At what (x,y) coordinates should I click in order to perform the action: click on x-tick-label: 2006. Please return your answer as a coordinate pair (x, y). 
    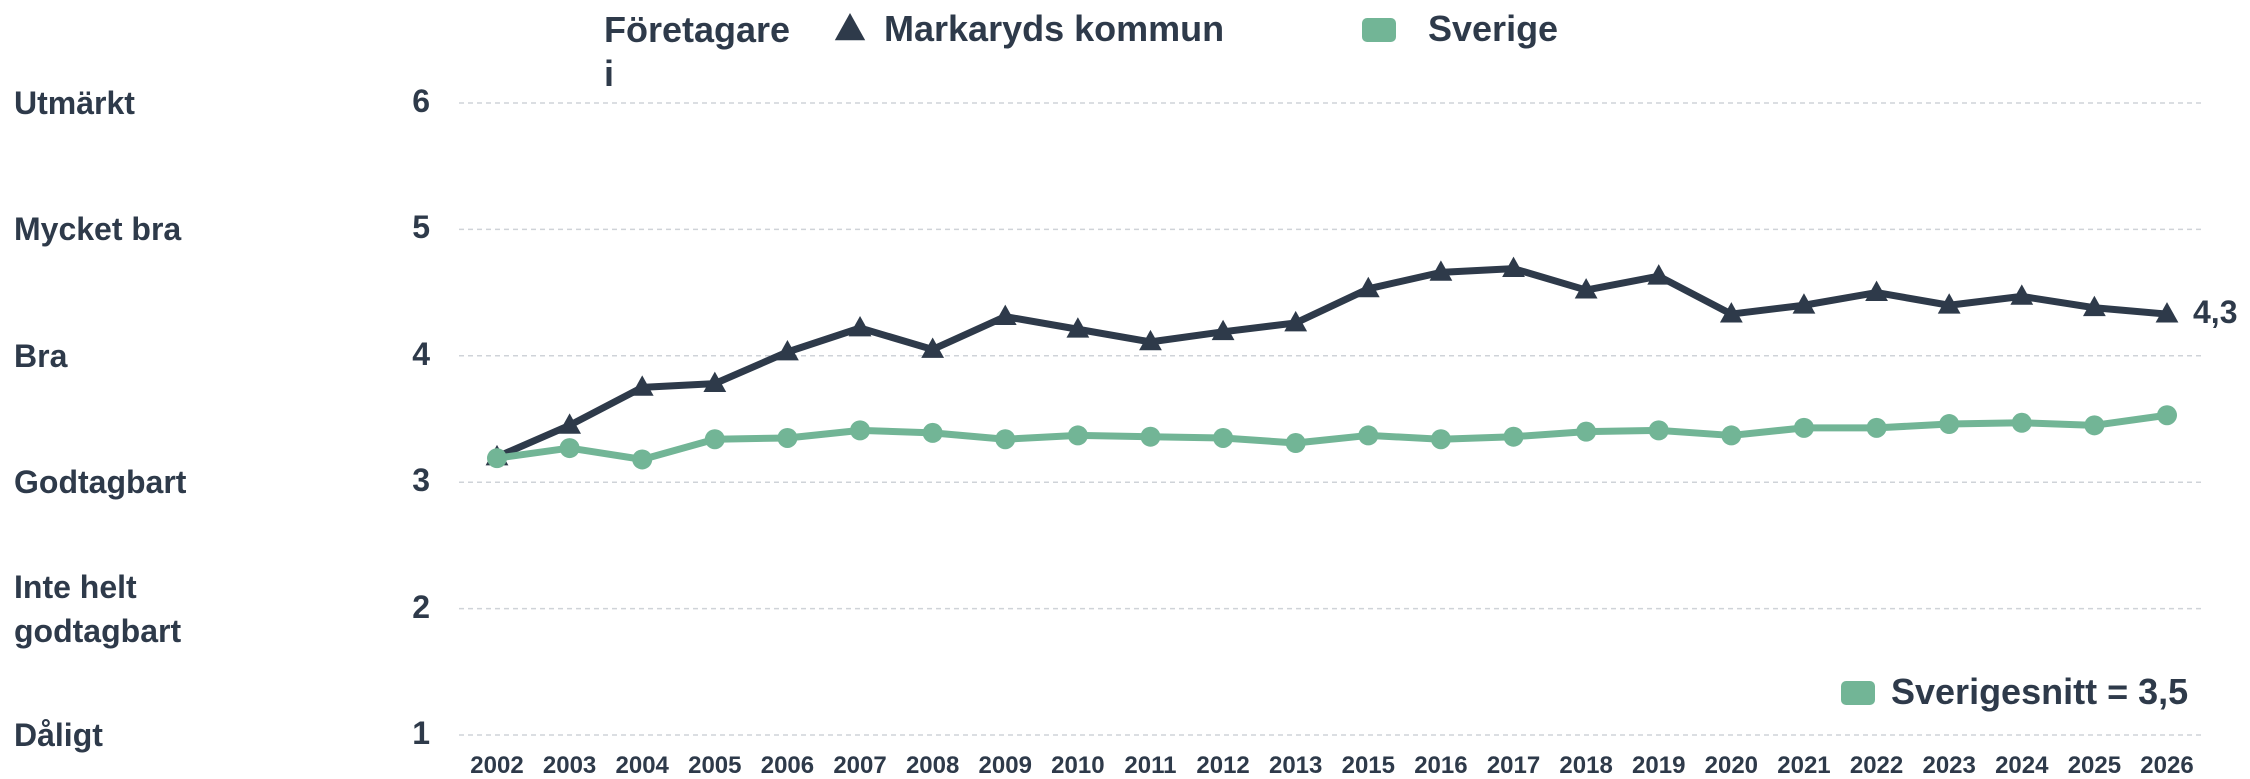
    Looking at the image, I should click on (787, 765).